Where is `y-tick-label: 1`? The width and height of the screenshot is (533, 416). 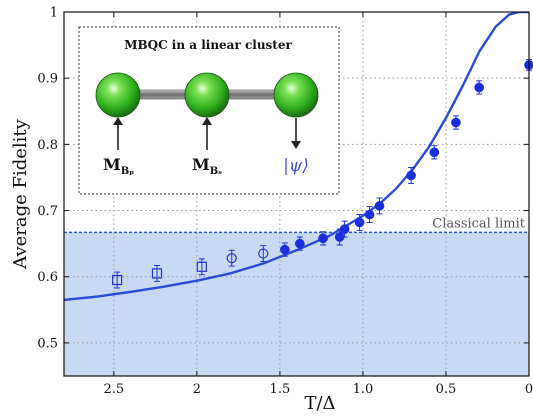
y-tick-label: 1 is located at coordinates (54, 13).